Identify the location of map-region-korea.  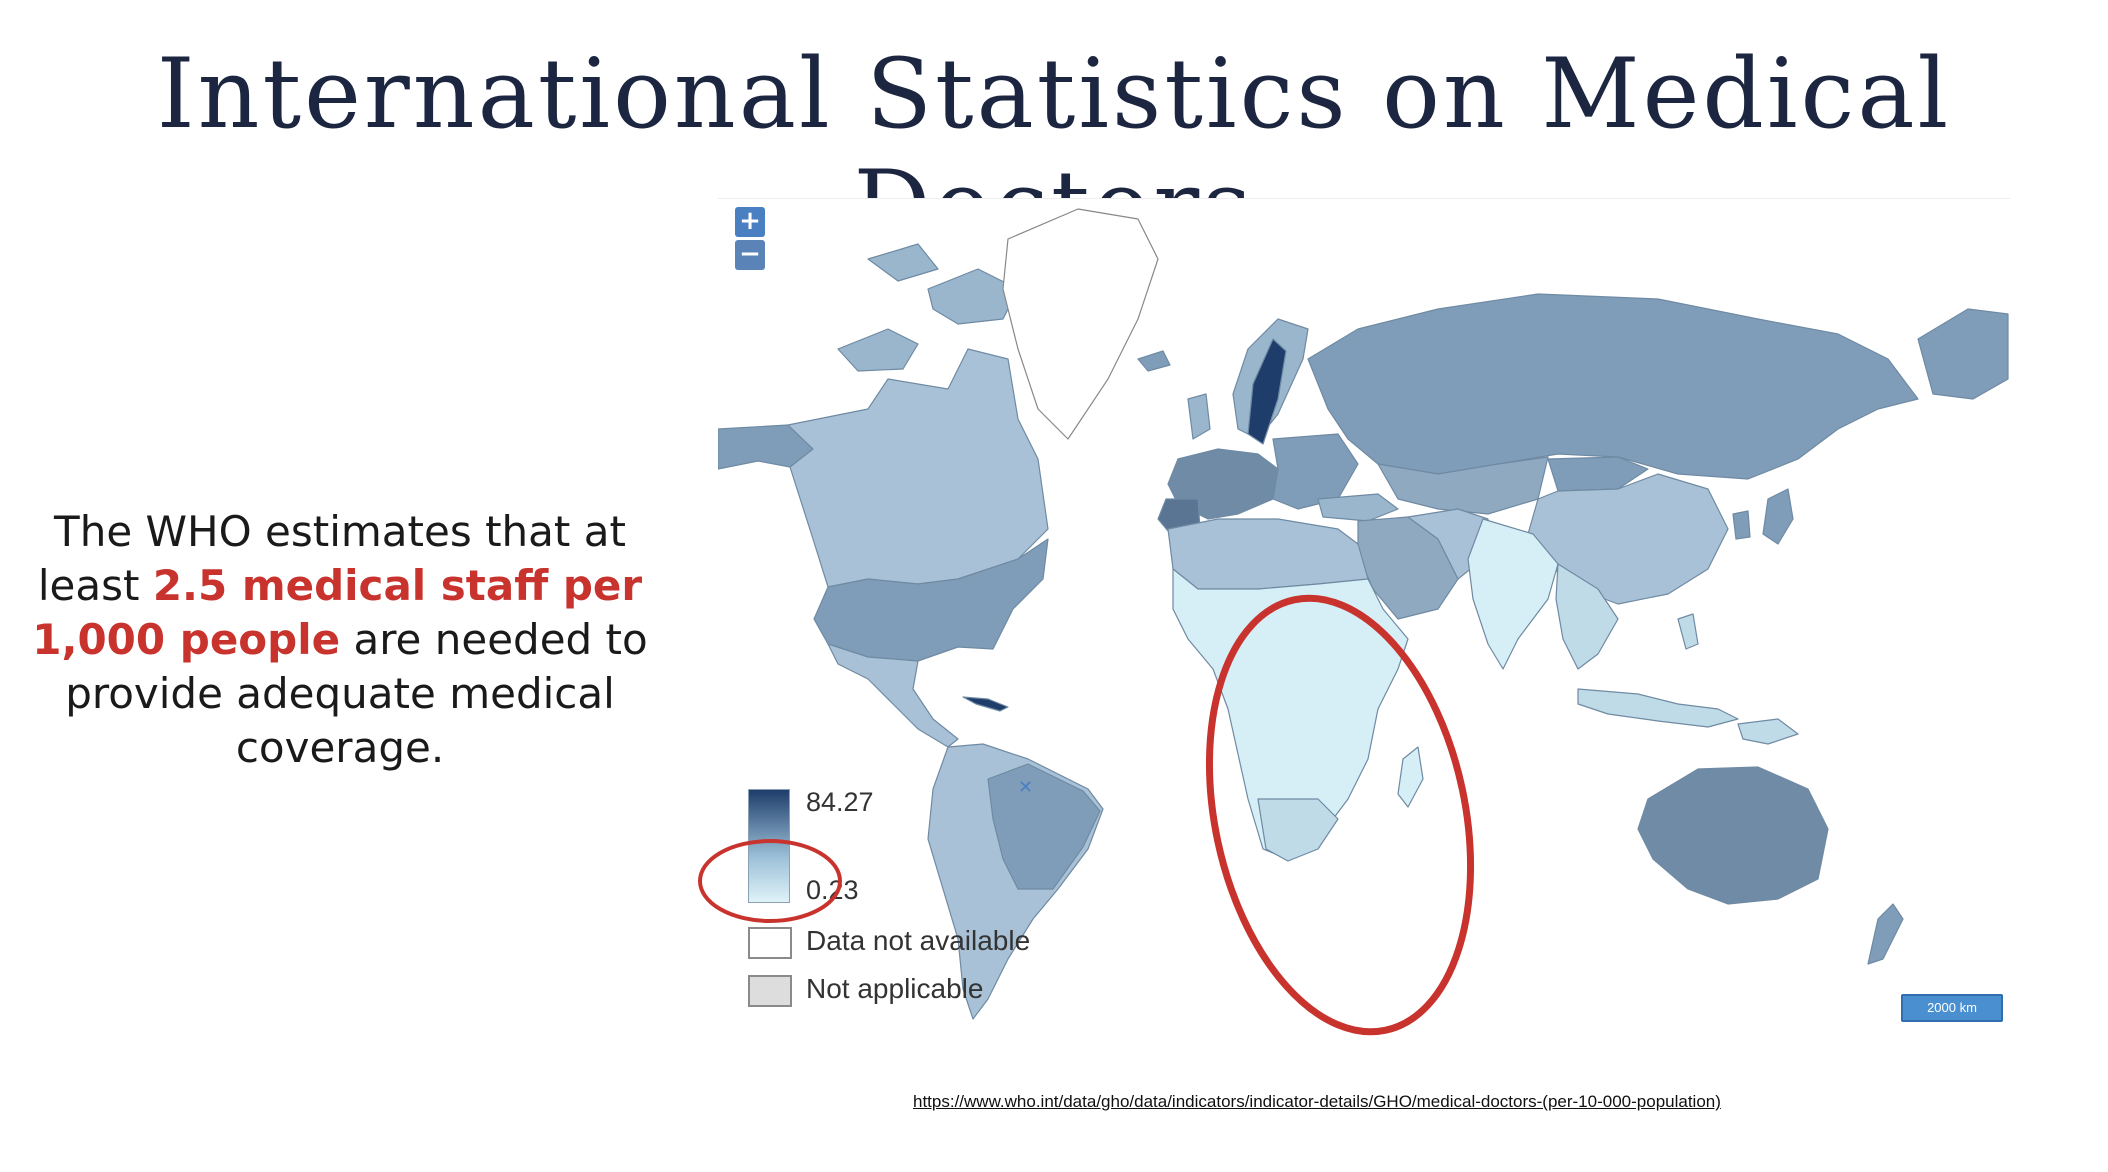
(1741, 525).